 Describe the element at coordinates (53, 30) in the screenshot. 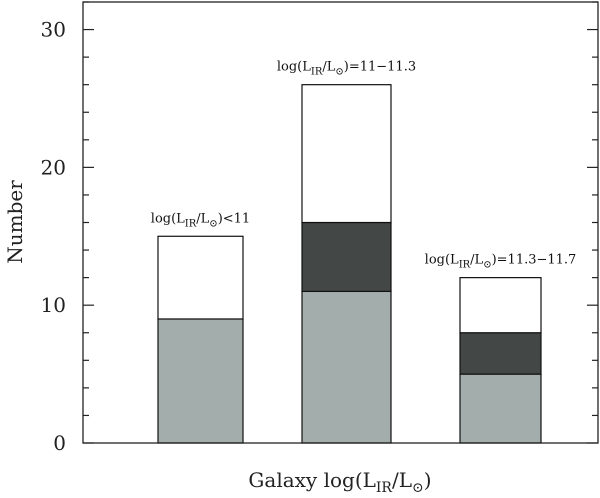

I see `y-tick-label: 30` at that location.